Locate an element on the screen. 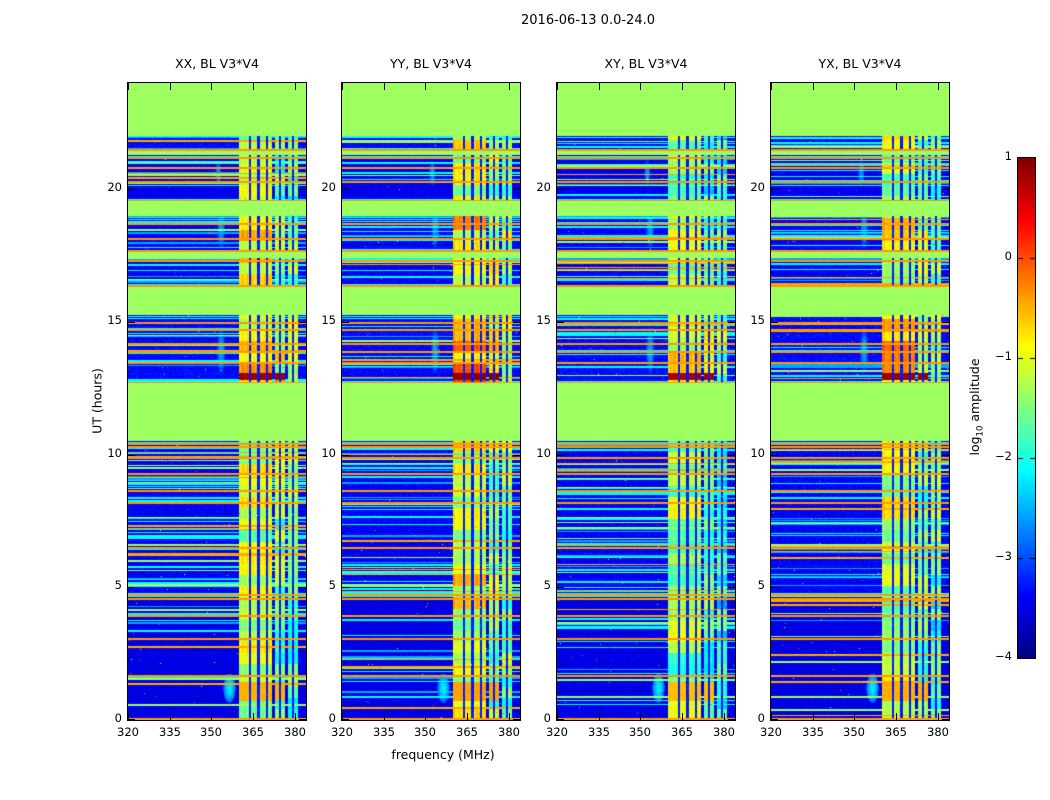 The width and height of the screenshot is (1050, 800). spectrogram-canvas-yy is located at coordinates (431, 401).